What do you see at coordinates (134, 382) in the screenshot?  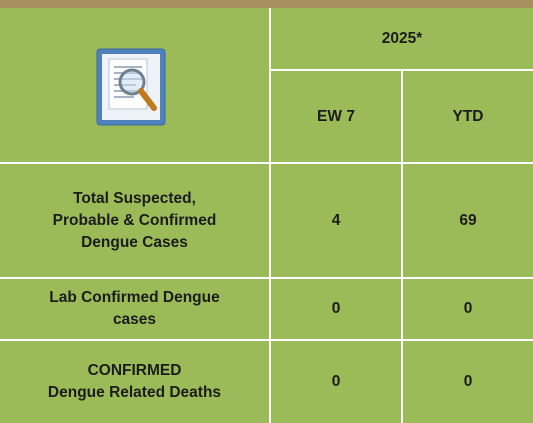 I see `row-label: CONFIRMED Dengue Related Deaths` at bounding box center [134, 382].